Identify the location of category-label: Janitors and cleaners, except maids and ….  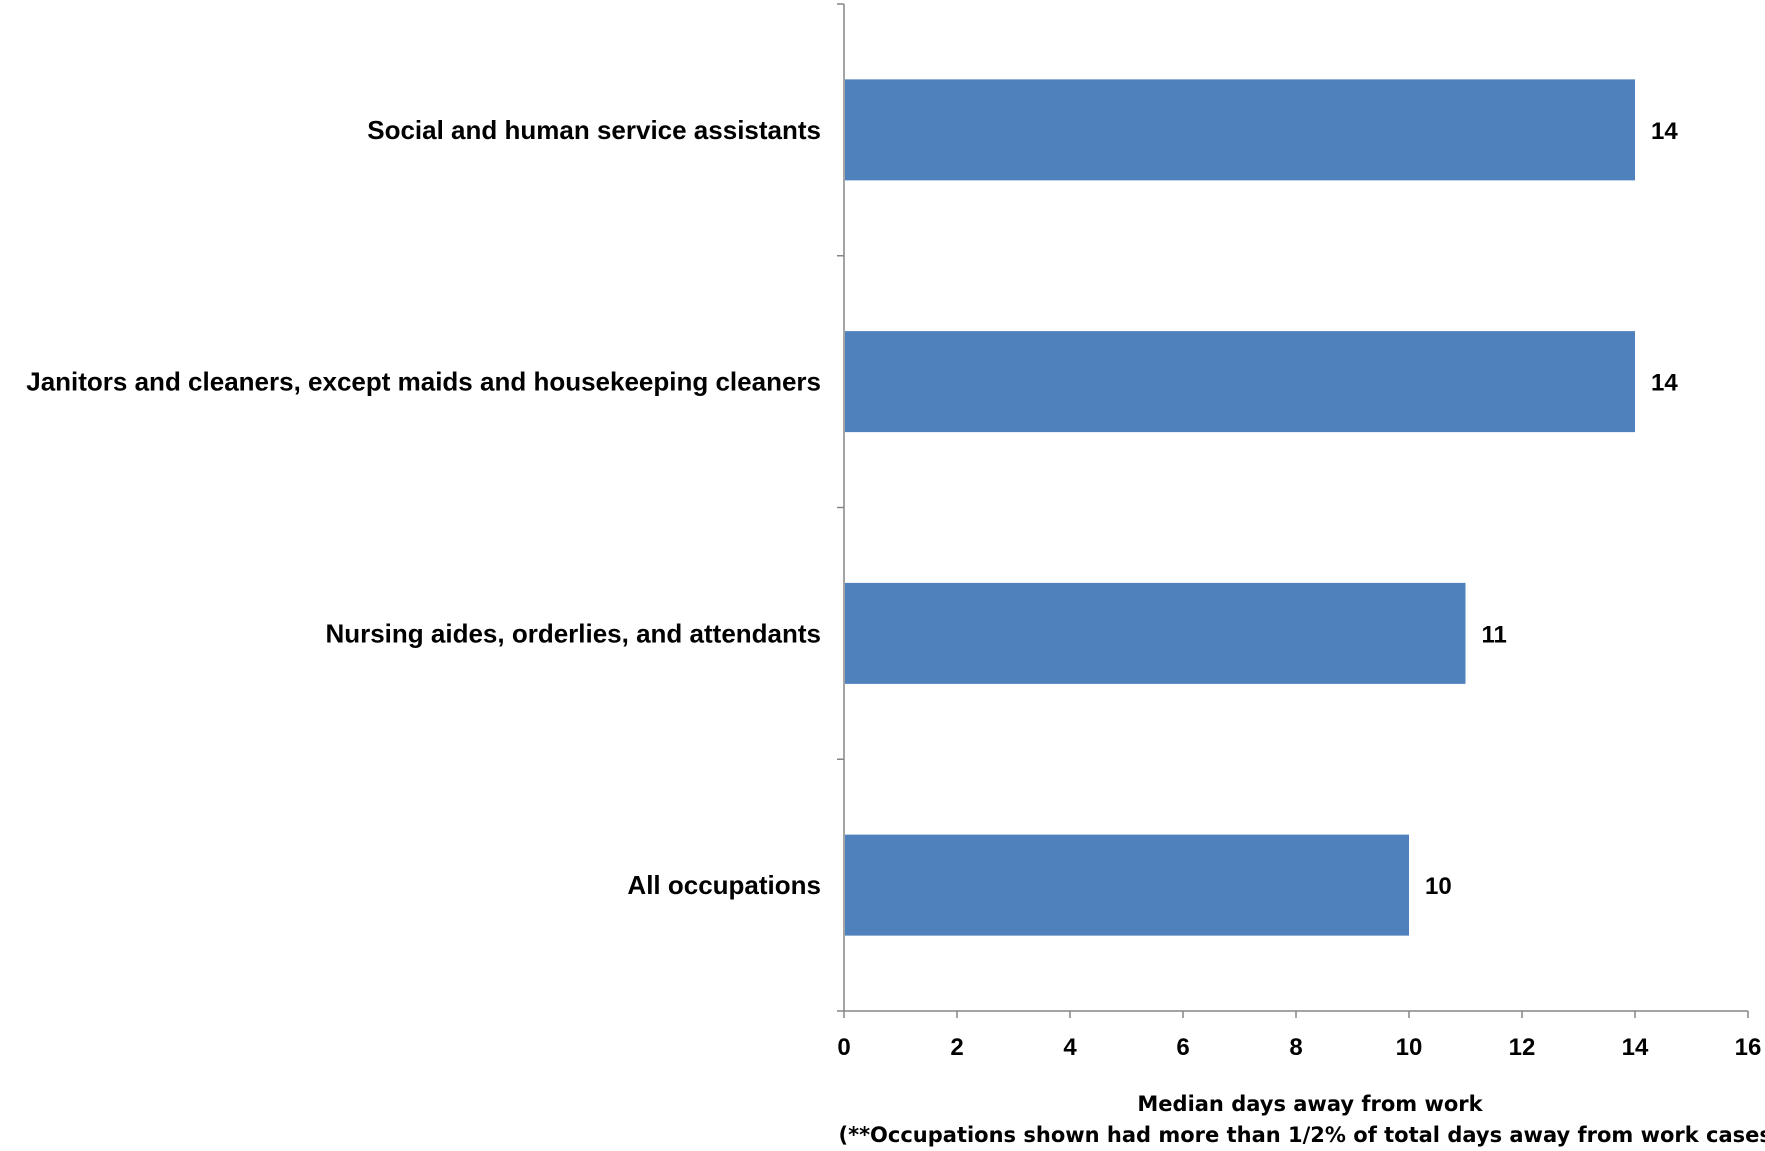
(423, 382).